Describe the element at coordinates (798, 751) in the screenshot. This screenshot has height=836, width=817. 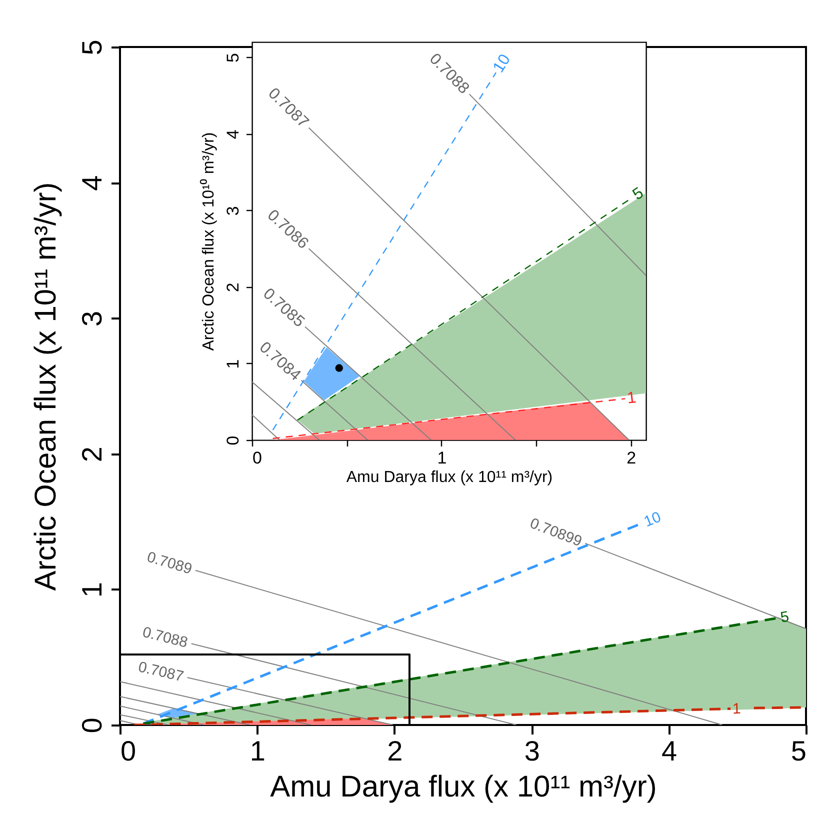
I see `x-tick-label: 5` at that location.